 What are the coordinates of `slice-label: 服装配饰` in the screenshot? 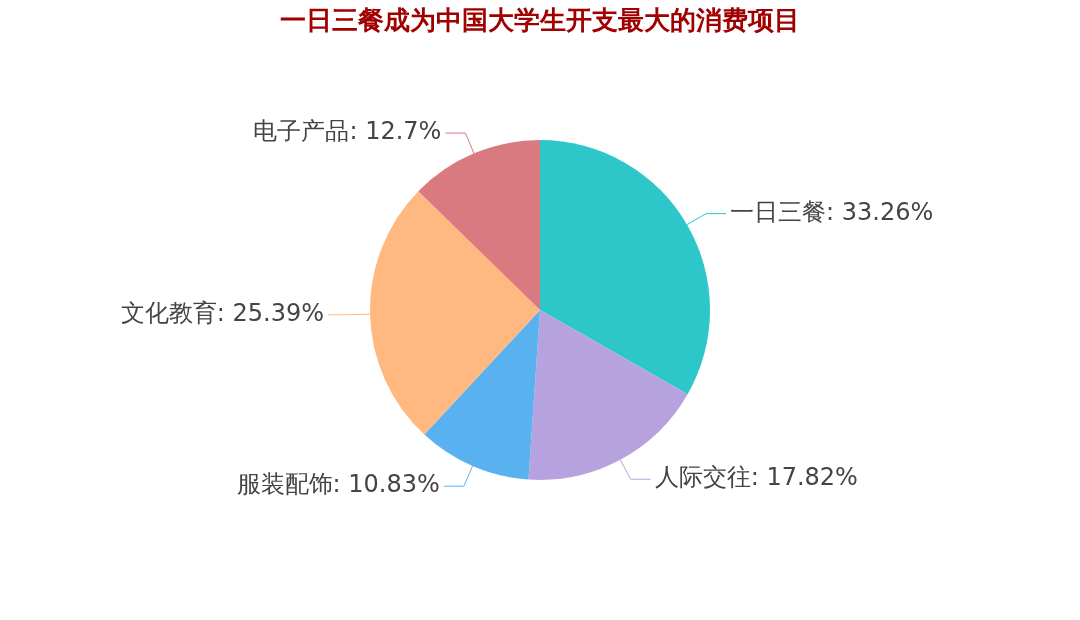 It's located at (284, 484).